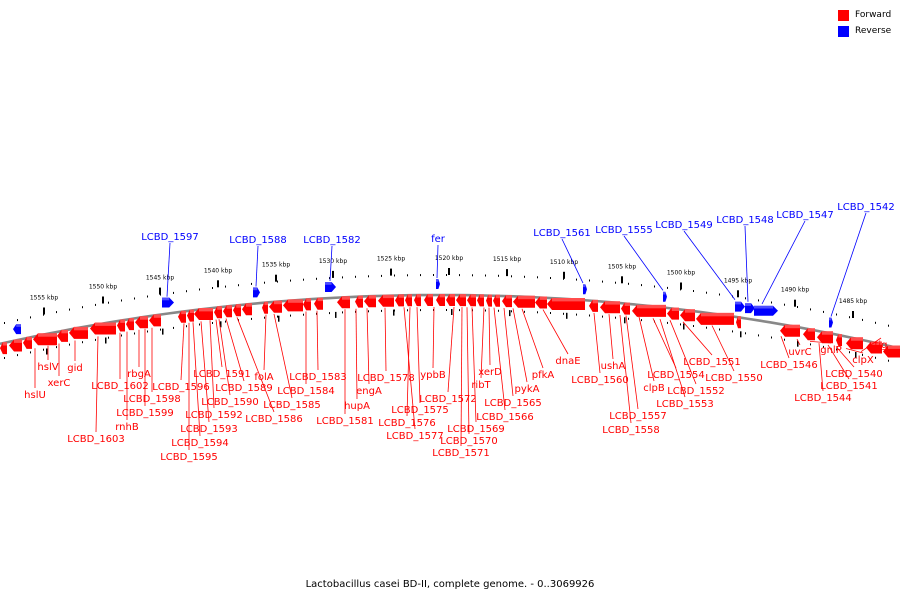 The width and height of the screenshot is (900, 600). What do you see at coordinates (638, 416) in the screenshot?
I see `forward-gene-label: LCBD_1557` at bounding box center [638, 416].